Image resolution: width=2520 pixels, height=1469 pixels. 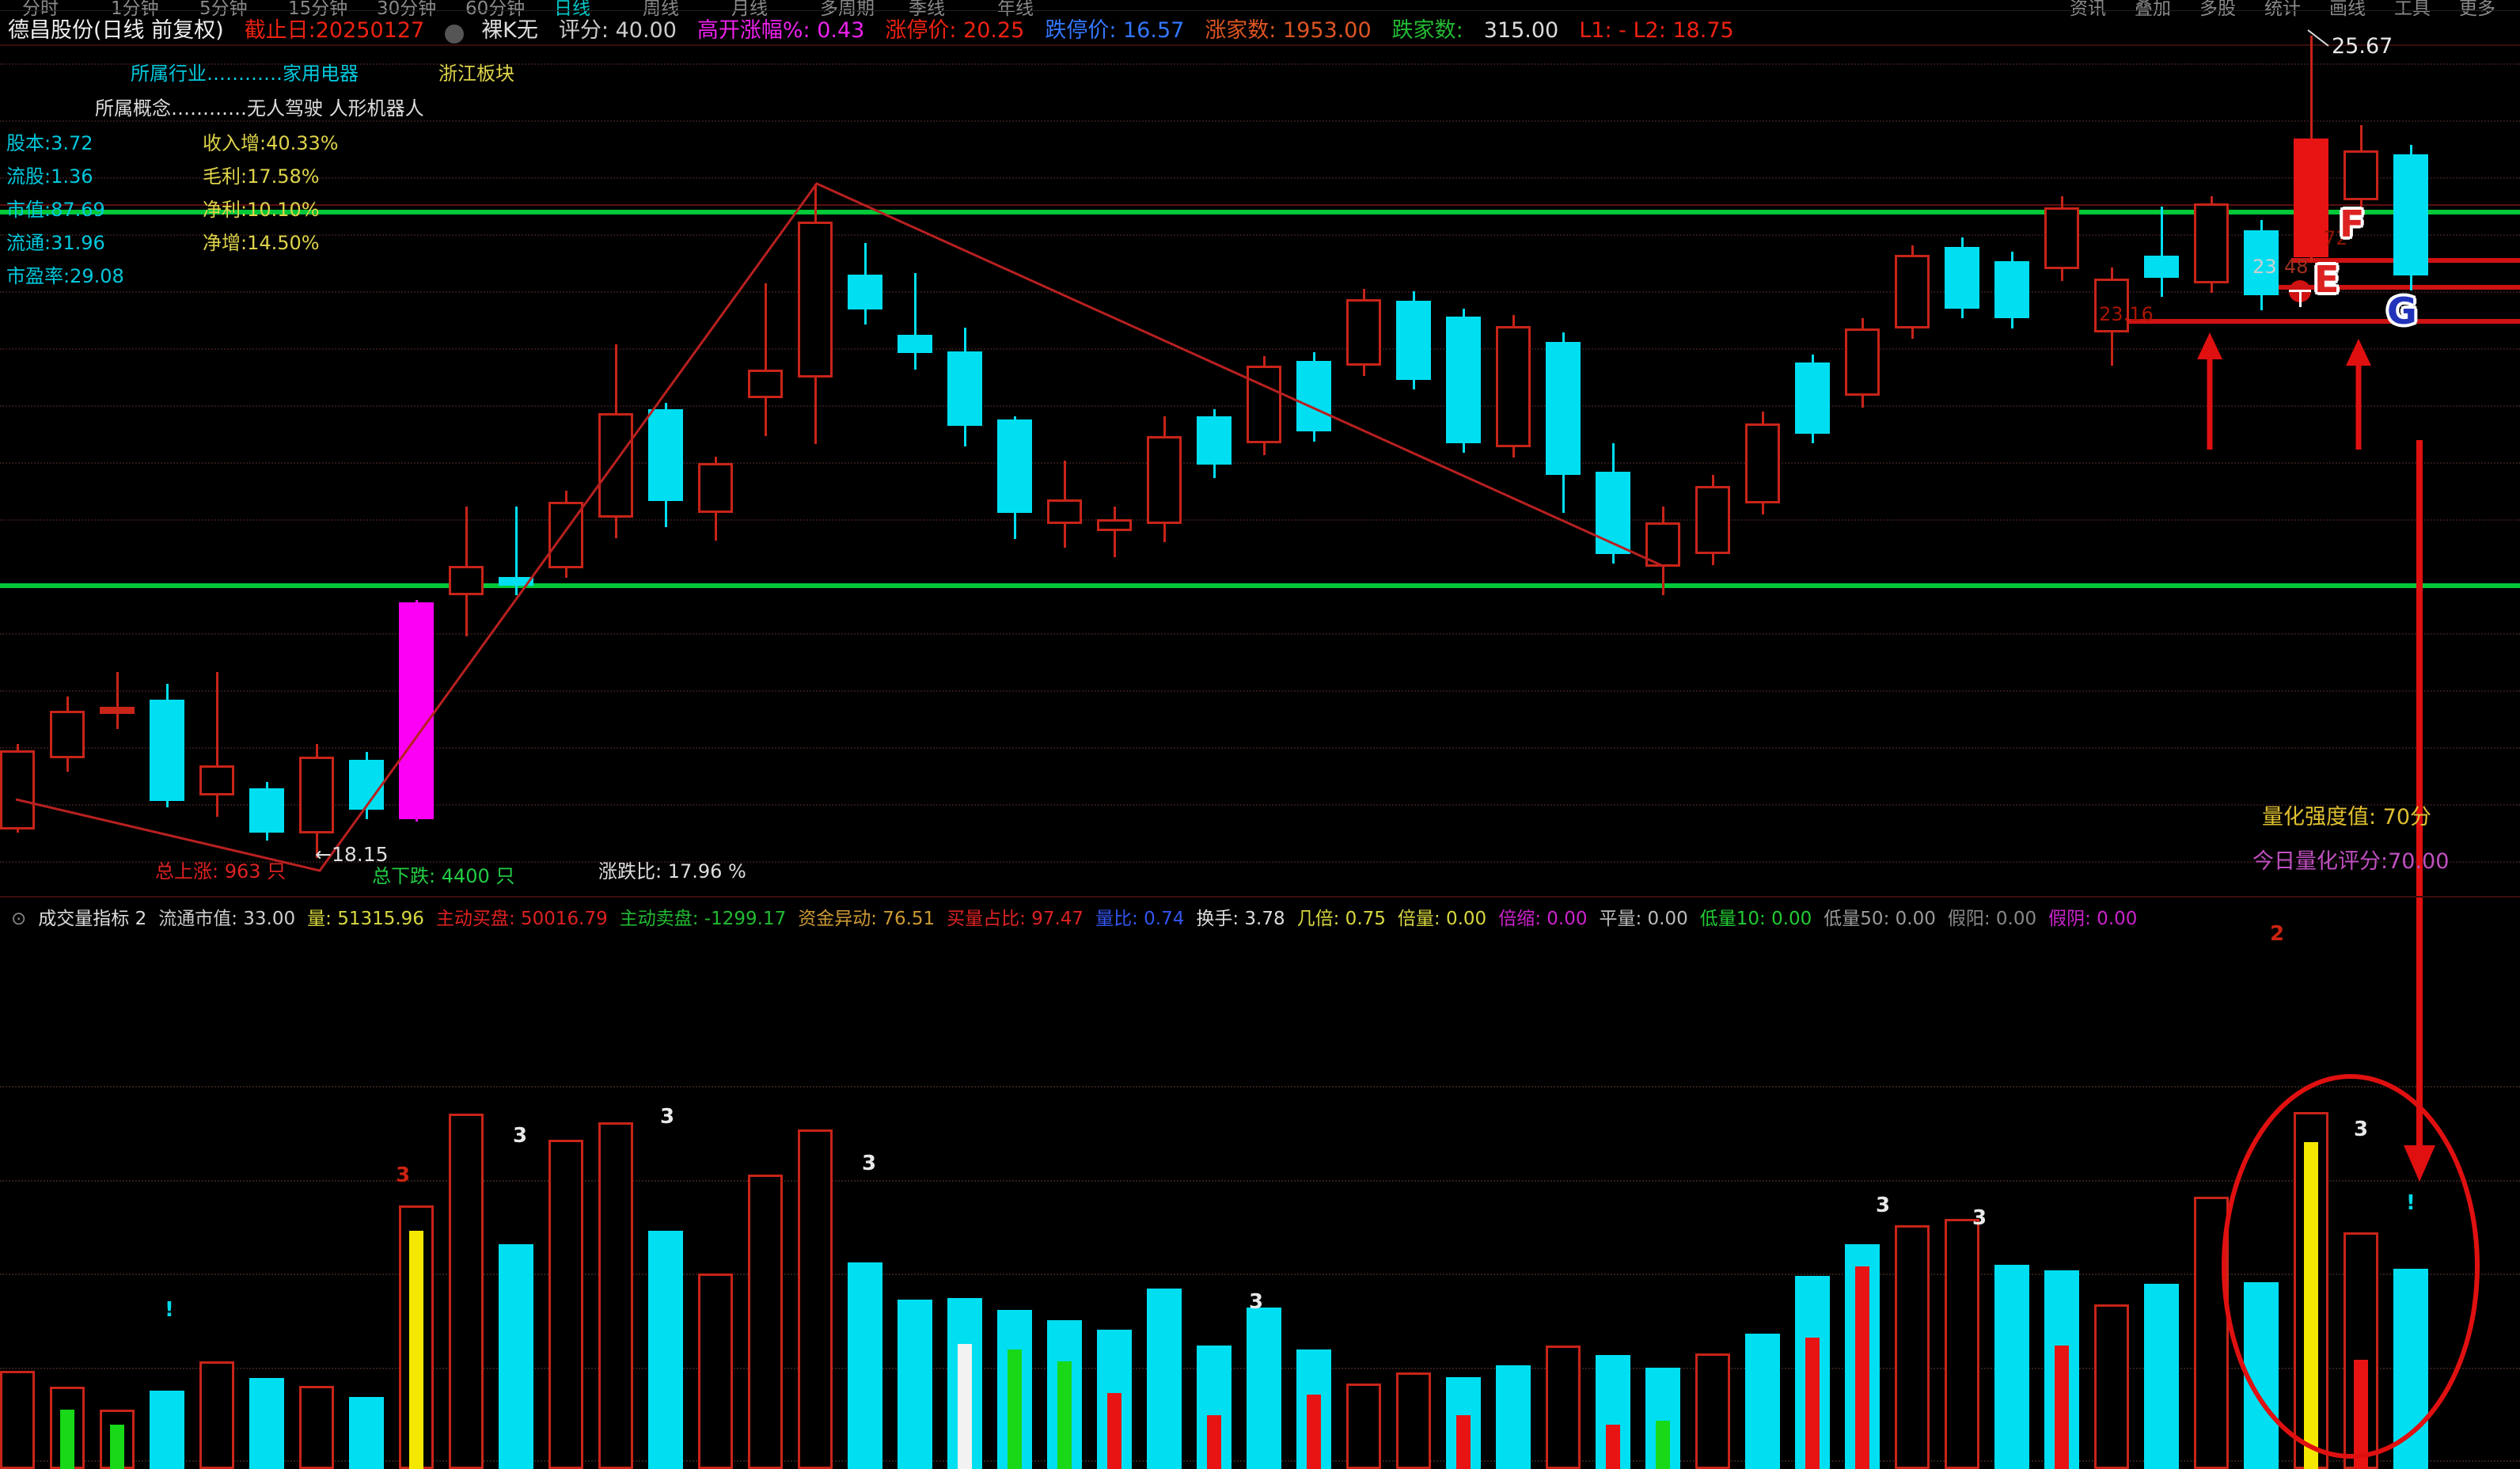 What do you see at coordinates (2153, 9) in the screenshot?
I see `menu-right-item-2: 叠加` at bounding box center [2153, 9].